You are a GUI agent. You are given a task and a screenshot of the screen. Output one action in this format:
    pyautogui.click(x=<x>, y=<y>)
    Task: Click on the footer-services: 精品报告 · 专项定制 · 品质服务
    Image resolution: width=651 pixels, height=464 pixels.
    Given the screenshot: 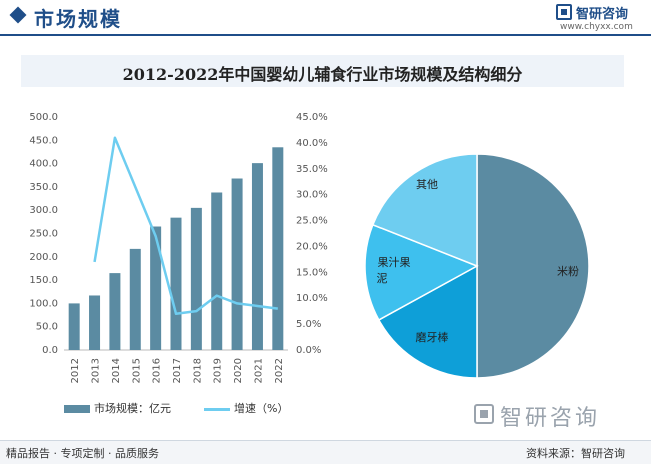 What is the action you would take?
    pyautogui.click(x=82, y=453)
    